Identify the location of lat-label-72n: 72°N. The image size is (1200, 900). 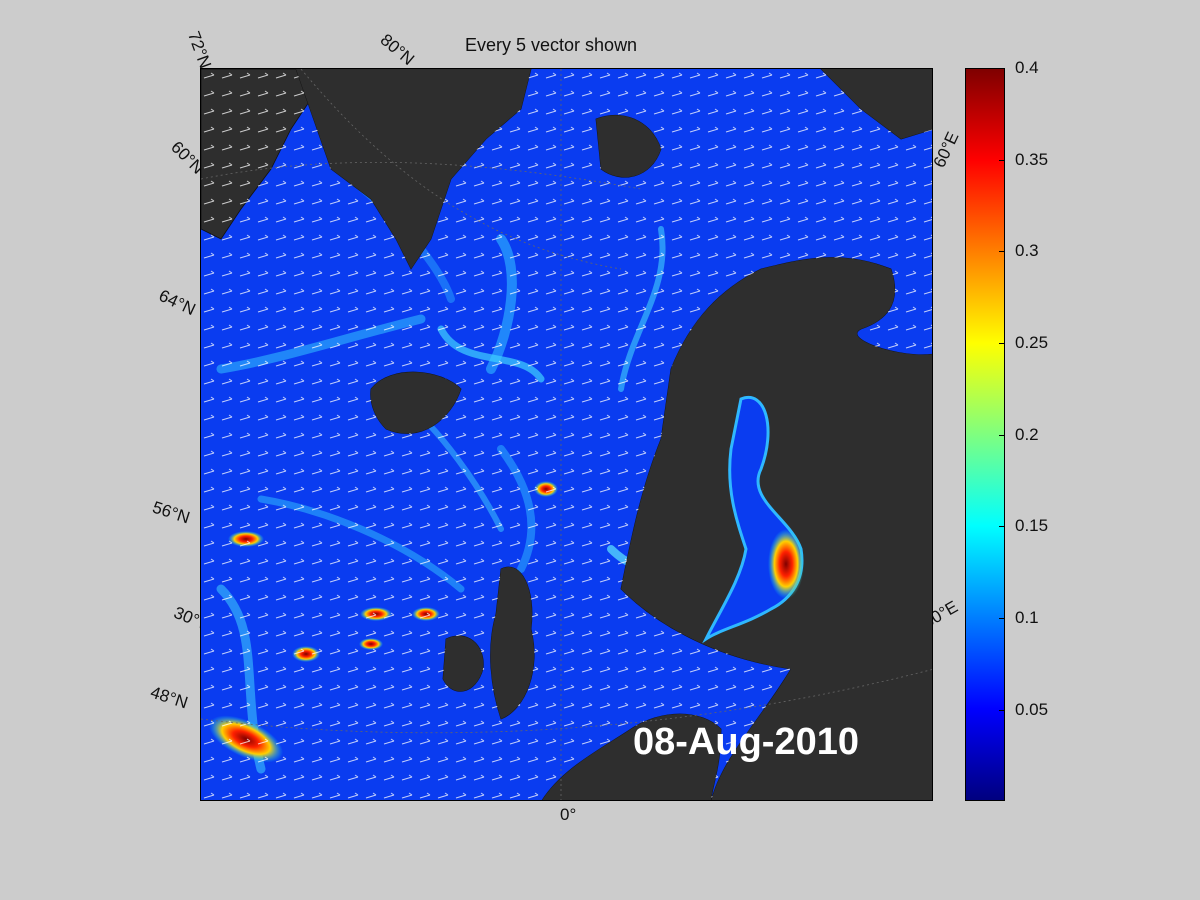
(199, 49).